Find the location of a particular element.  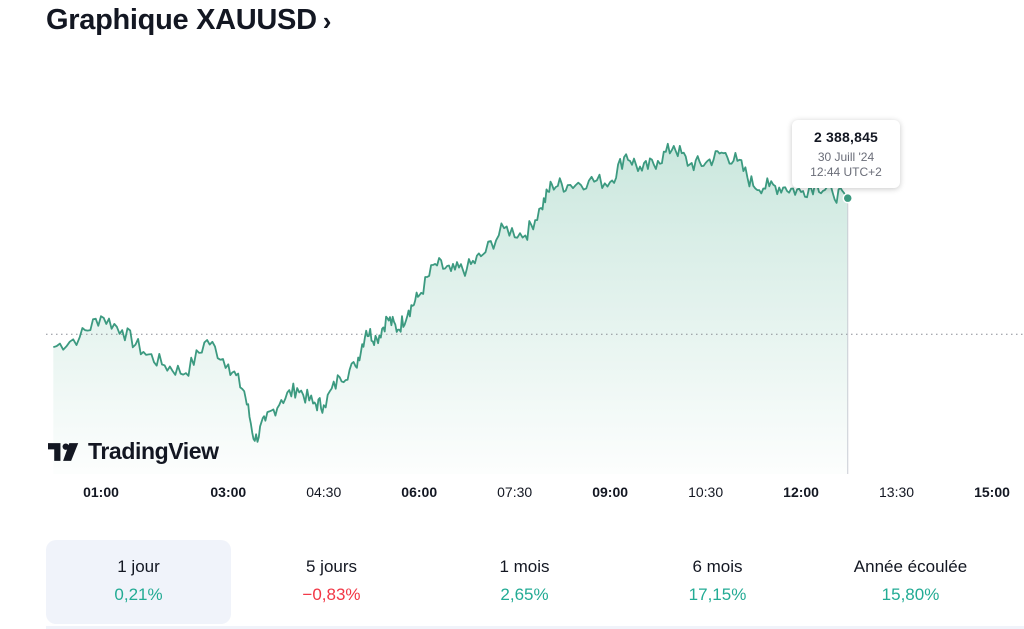

x-tick-label: 03:00 is located at coordinates (228, 492).